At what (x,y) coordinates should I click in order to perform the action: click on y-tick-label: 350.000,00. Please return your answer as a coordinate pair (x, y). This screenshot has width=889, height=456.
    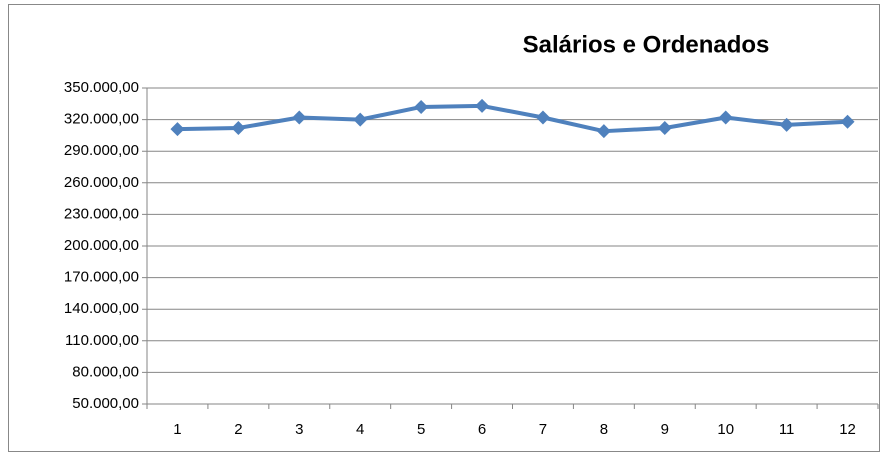
    Looking at the image, I should click on (101, 87).